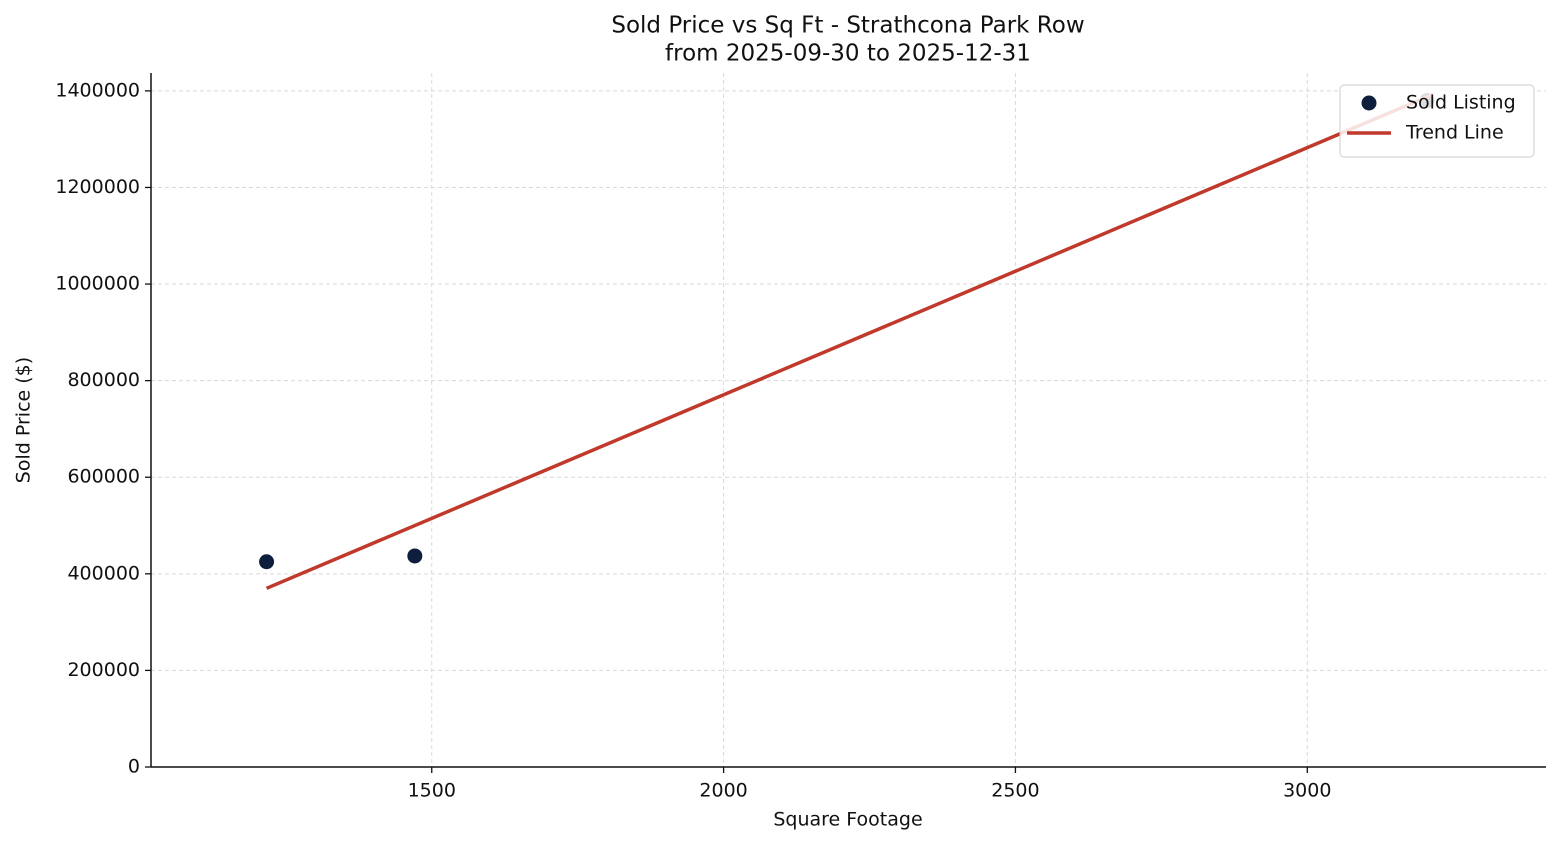 This screenshot has width=1560, height=849. I want to click on y-tick-label: 1200000, so click(97, 187).